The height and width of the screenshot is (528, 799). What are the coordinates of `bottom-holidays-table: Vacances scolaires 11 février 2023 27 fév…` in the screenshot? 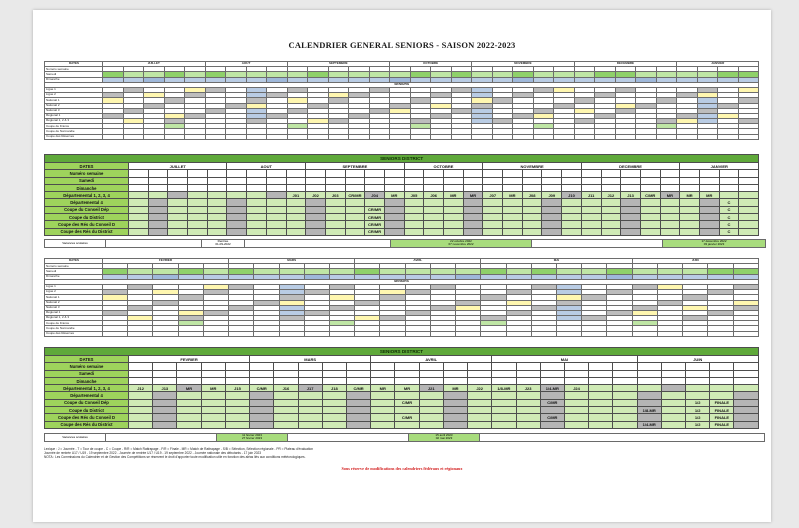 It's located at (404, 437).